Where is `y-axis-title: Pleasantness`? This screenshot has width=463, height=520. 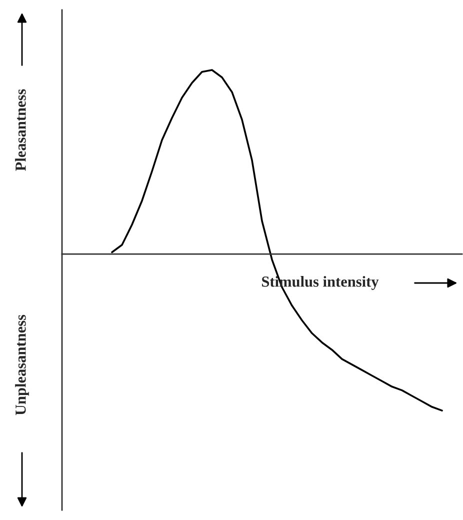 y-axis-title: Pleasantness is located at coordinates (20, 130).